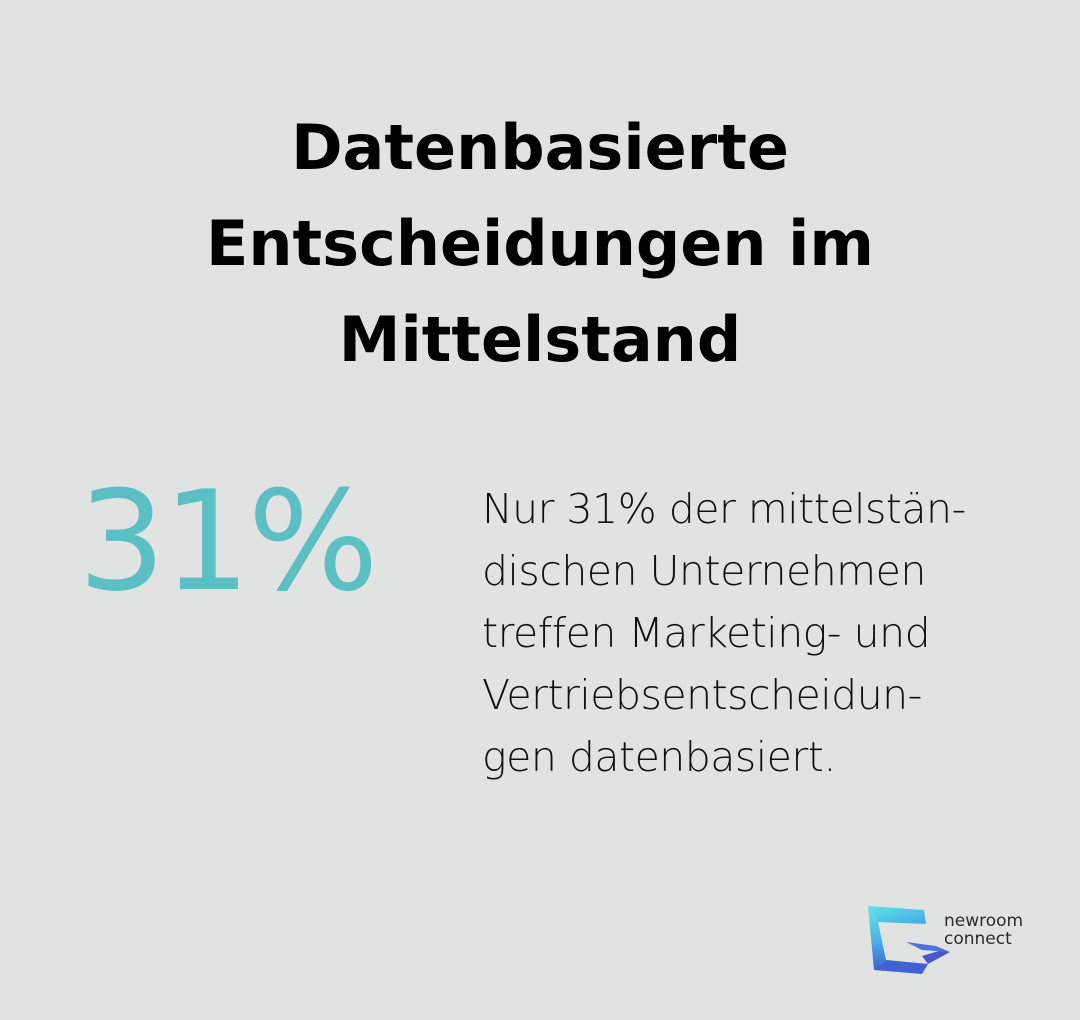  Describe the element at coordinates (659, 757) in the screenshot. I see `description-line-5: gen datenbasiert.` at that location.